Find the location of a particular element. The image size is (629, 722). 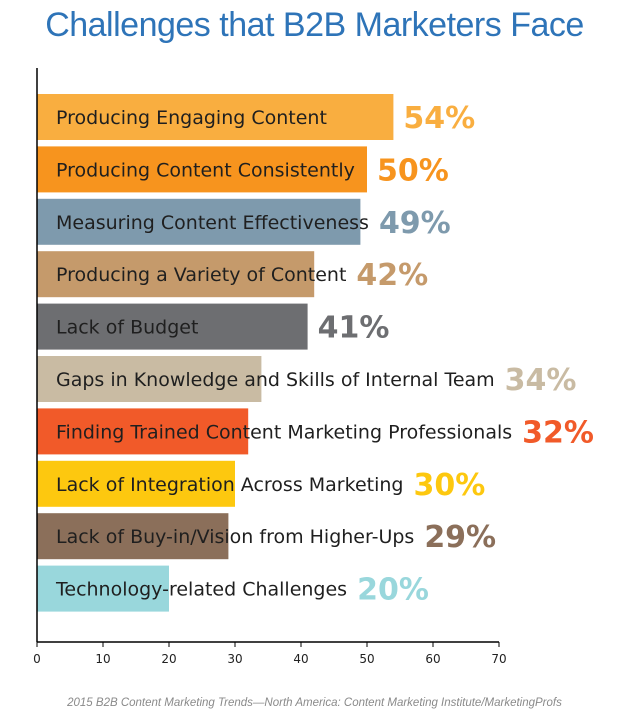

value-label-3: 49% is located at coordinates (415, 223).